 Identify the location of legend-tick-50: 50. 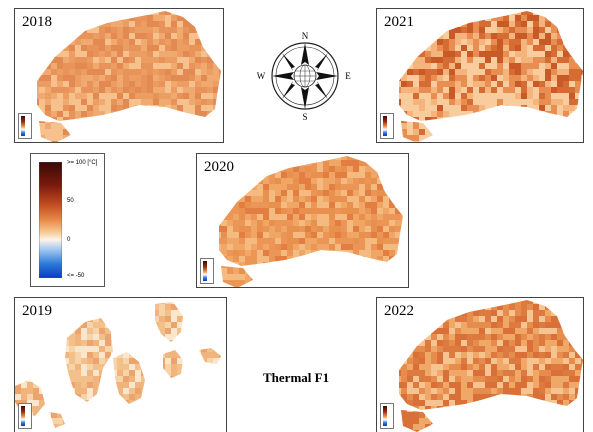
(70, 201).